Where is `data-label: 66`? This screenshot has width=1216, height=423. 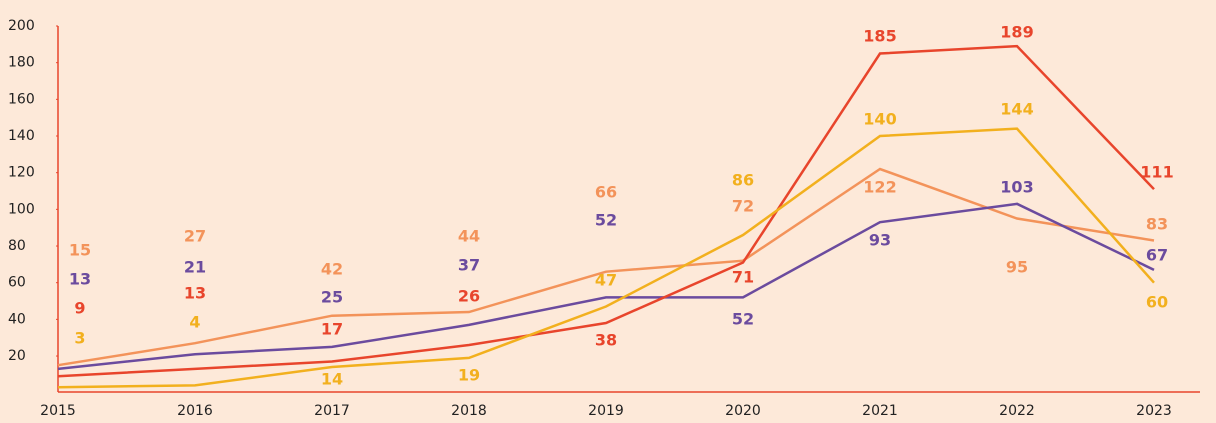 data-label: 66 is located at coordinates (606, 192).